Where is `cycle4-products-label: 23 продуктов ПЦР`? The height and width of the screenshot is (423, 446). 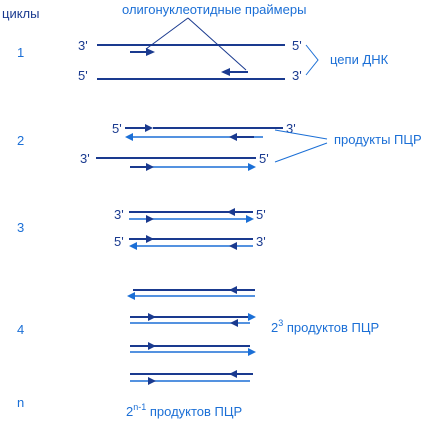
cycle4-products-label: 23 продуктов ПЦР is located at coordinates (325, 326).